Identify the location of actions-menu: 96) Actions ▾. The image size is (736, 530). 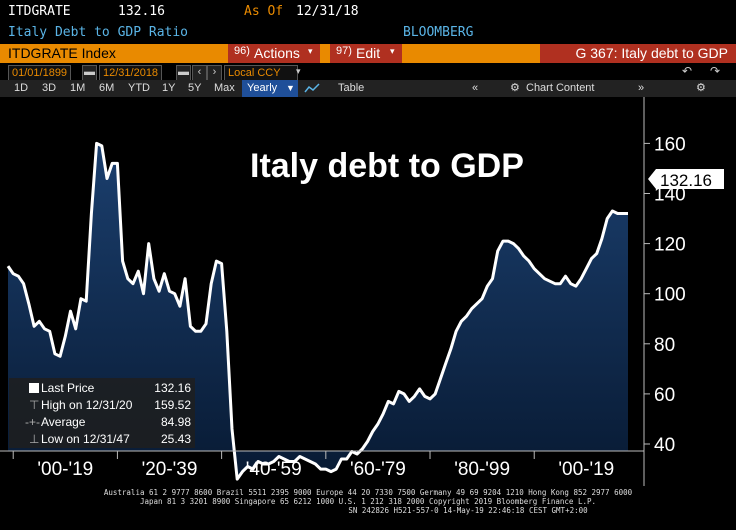
(274, 53).